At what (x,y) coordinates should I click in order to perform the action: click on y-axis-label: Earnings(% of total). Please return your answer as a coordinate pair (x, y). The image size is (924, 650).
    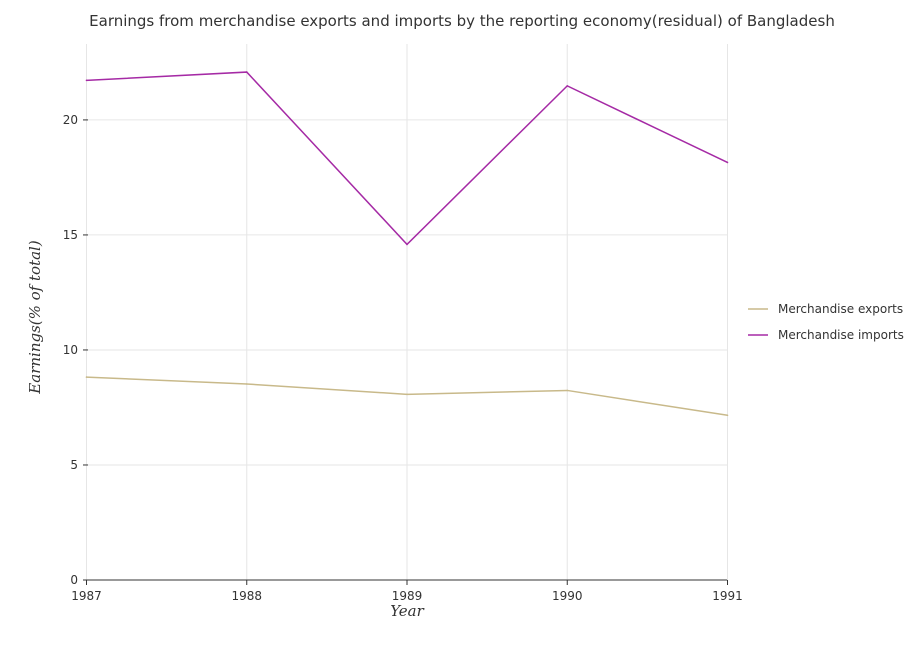
    Looking at the image, I should click on (35, 317).